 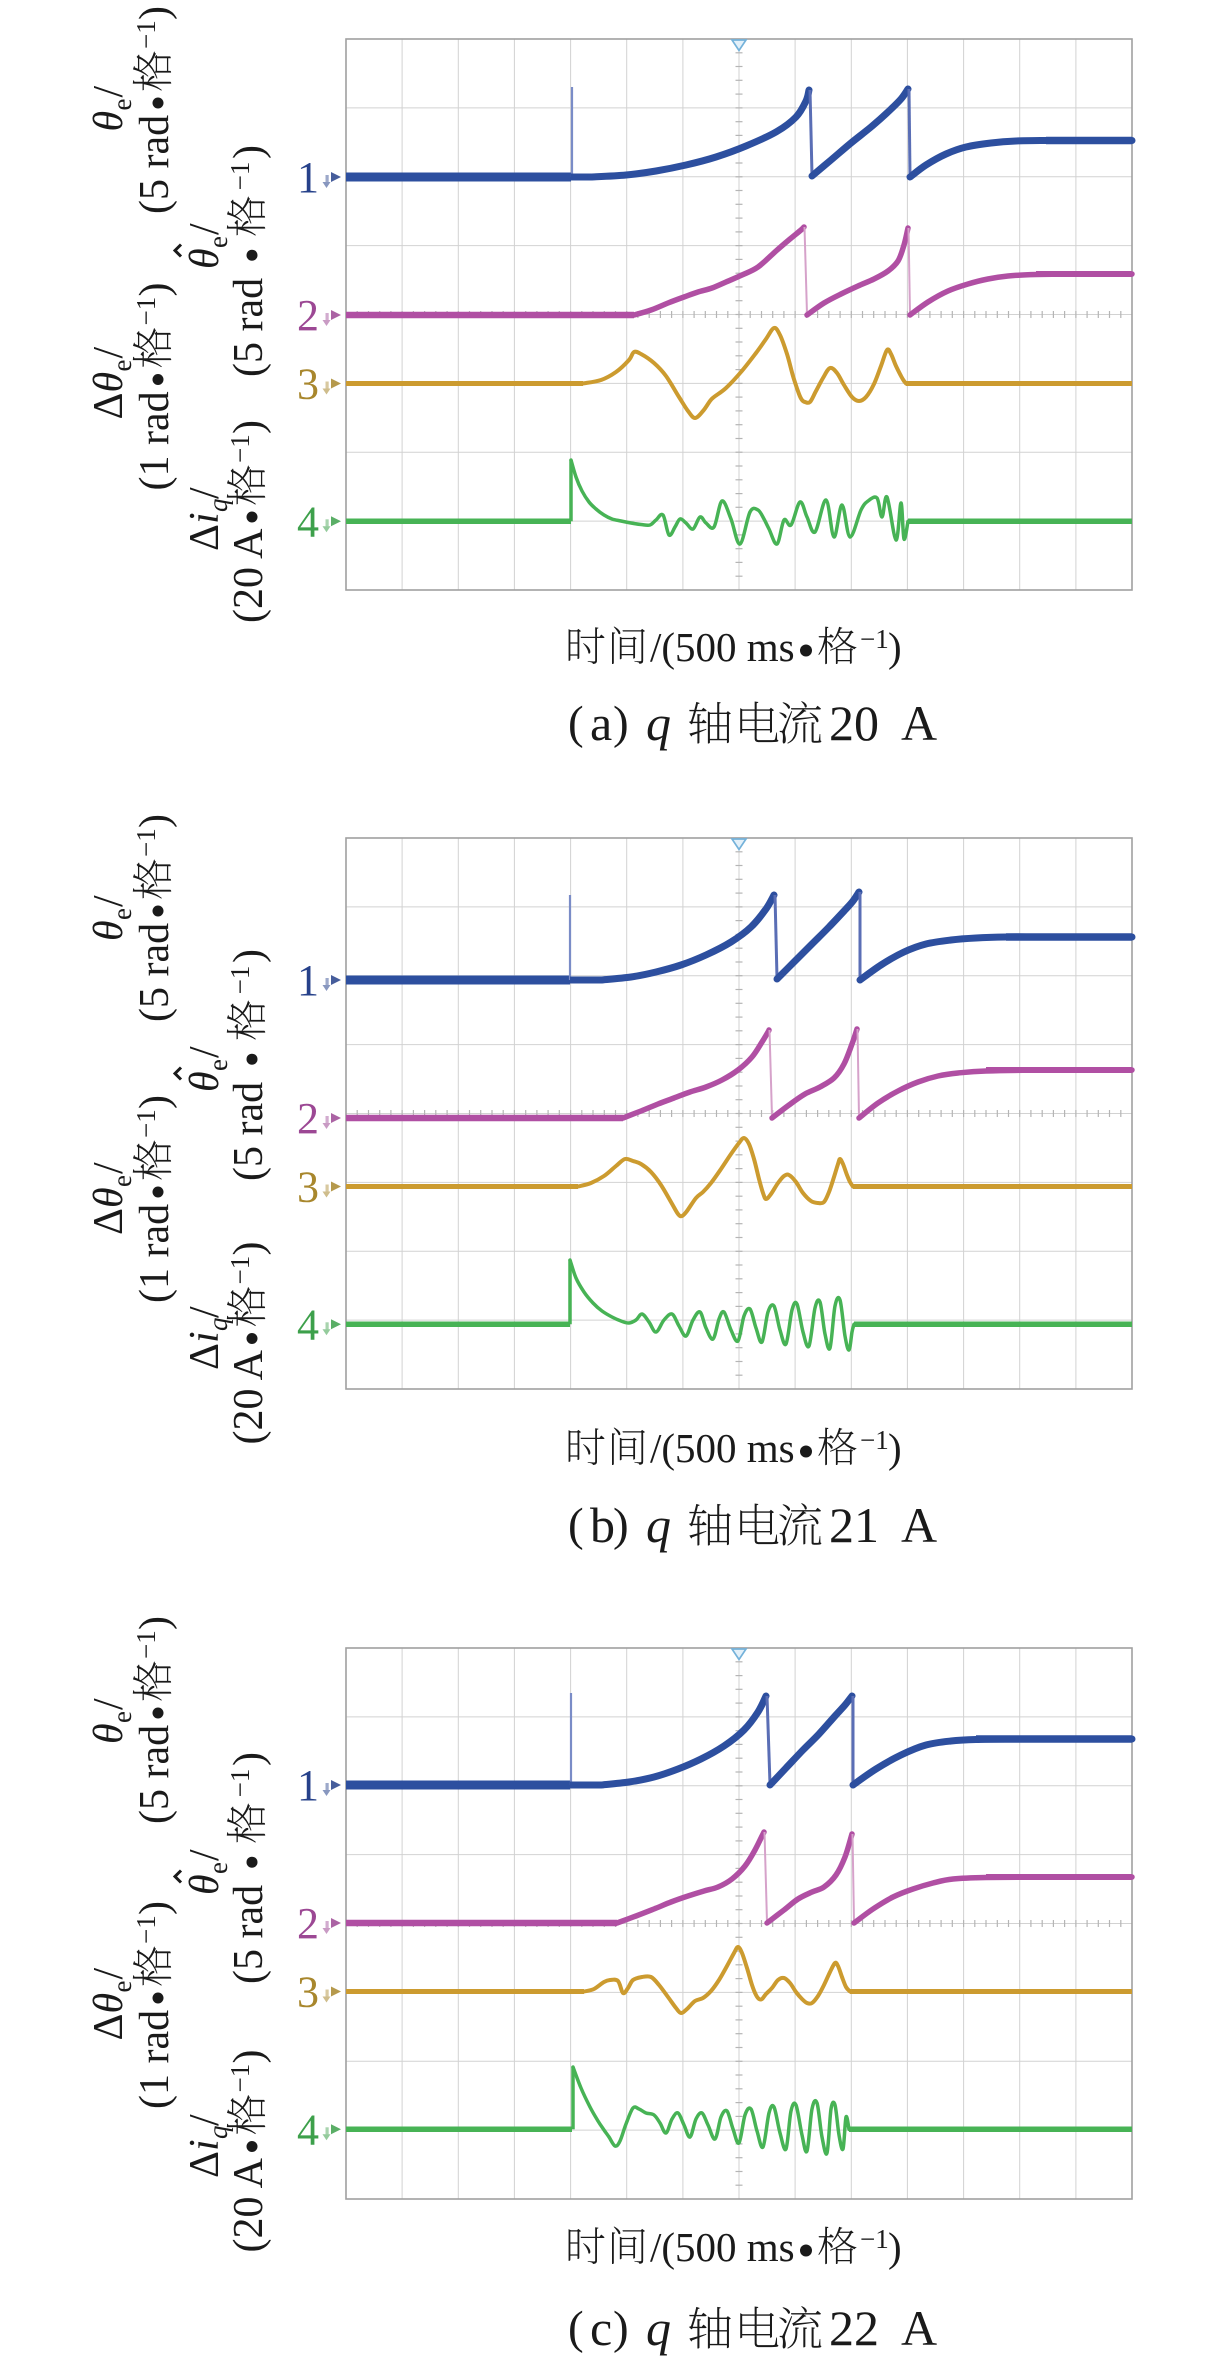 What do you see at coordinates (854, 2328) in the screenshot?
I see `svg-text: 22` at bounding box center [854, 2328].